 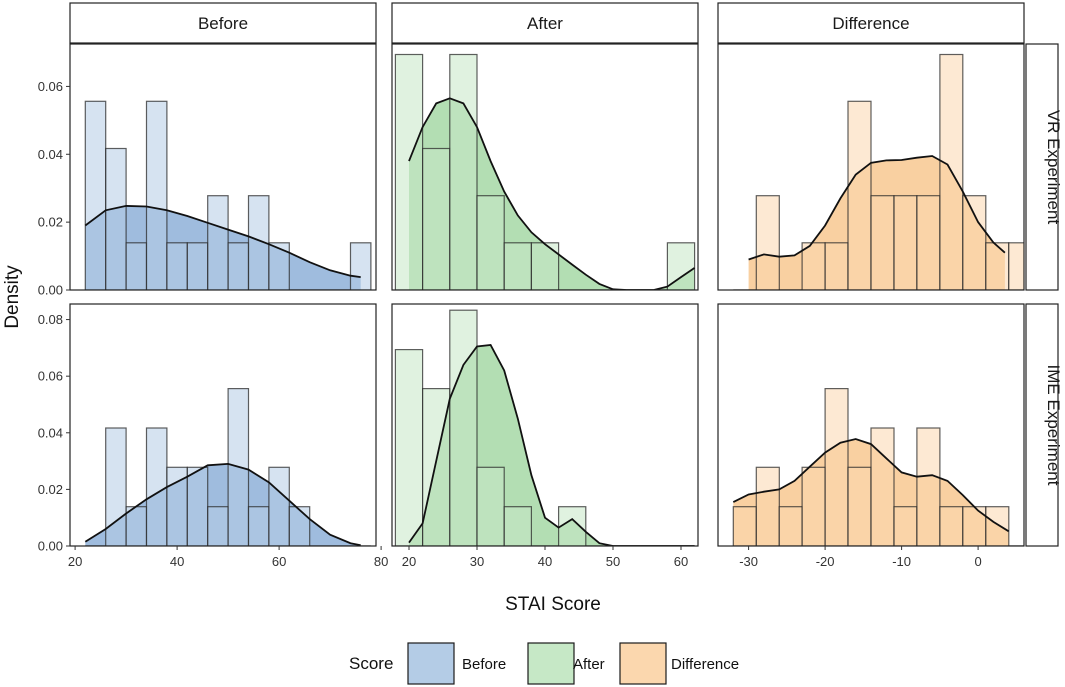 What do you see at coordinates (871, 23) in the screenshot?
I see `strip-difference: Difference` at bounding box center [871, 23].